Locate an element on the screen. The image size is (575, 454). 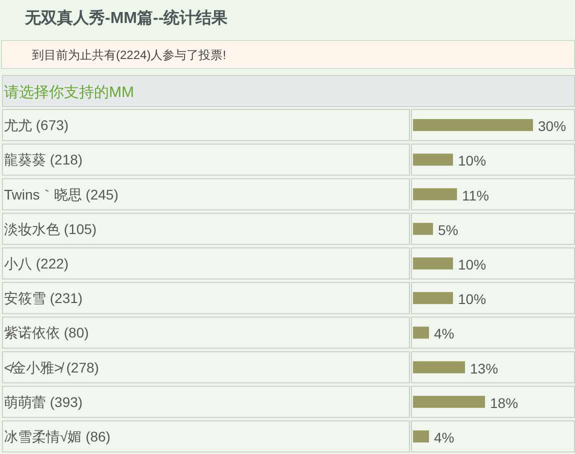
category-label: 尤尤 (673) is located at coordinates (36, 125).